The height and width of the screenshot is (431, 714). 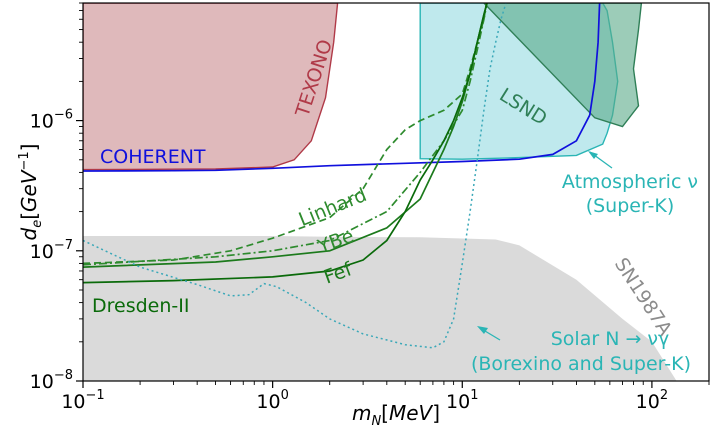 I want to click on label-dresden: Dresden-II, so click(x=140, y=306).